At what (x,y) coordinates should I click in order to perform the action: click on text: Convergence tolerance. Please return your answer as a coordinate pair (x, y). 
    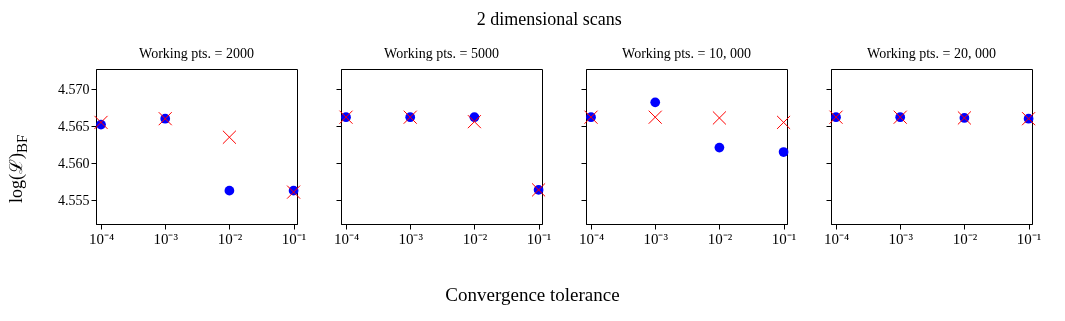
    Looking at the image, I should click on (532, 295).